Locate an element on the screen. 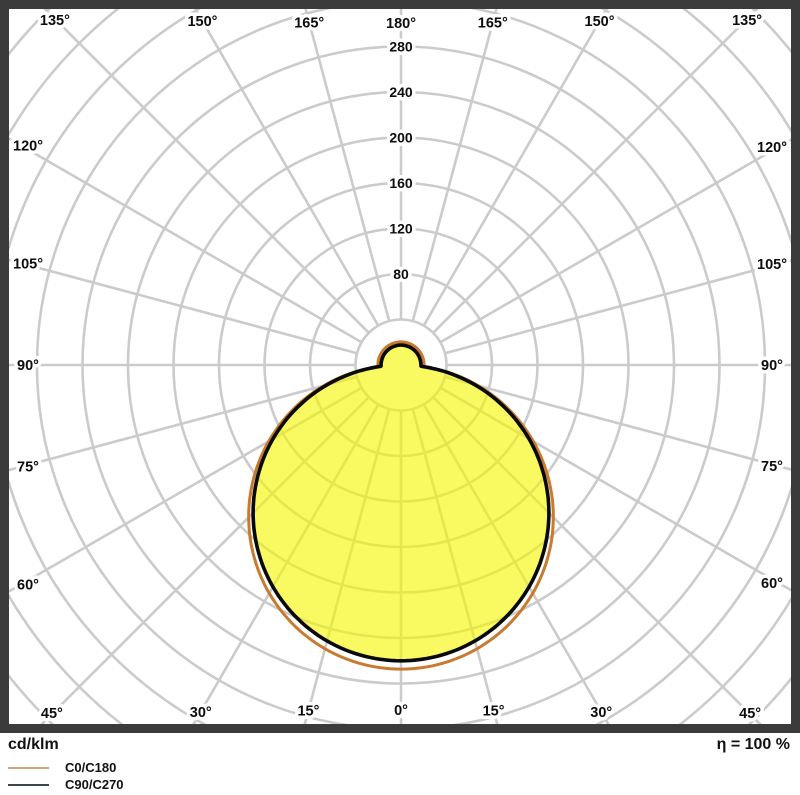  legend-label: C90/C270 is located at coordinates (94, 784).